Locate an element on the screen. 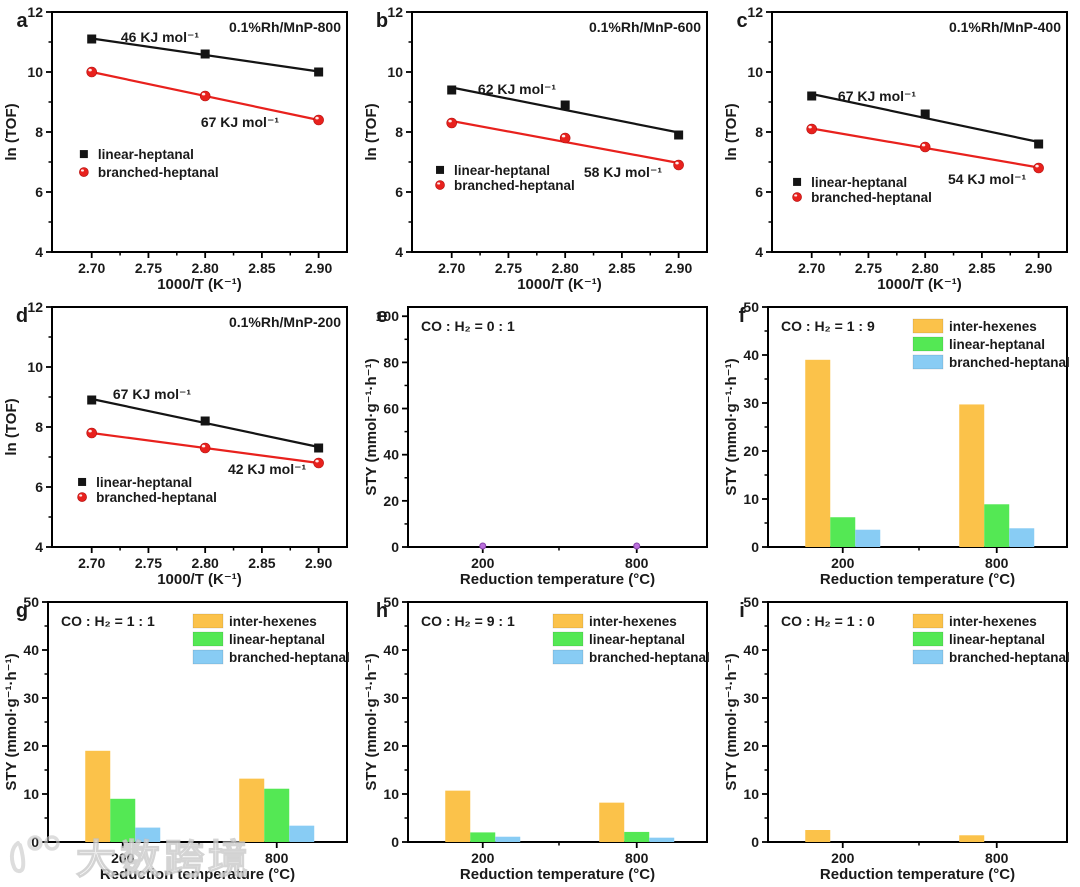 Image resolution: width=1080 pixels, height=887 pixels. legend-label: inter-hexenes is located at coordinates (993, 326).